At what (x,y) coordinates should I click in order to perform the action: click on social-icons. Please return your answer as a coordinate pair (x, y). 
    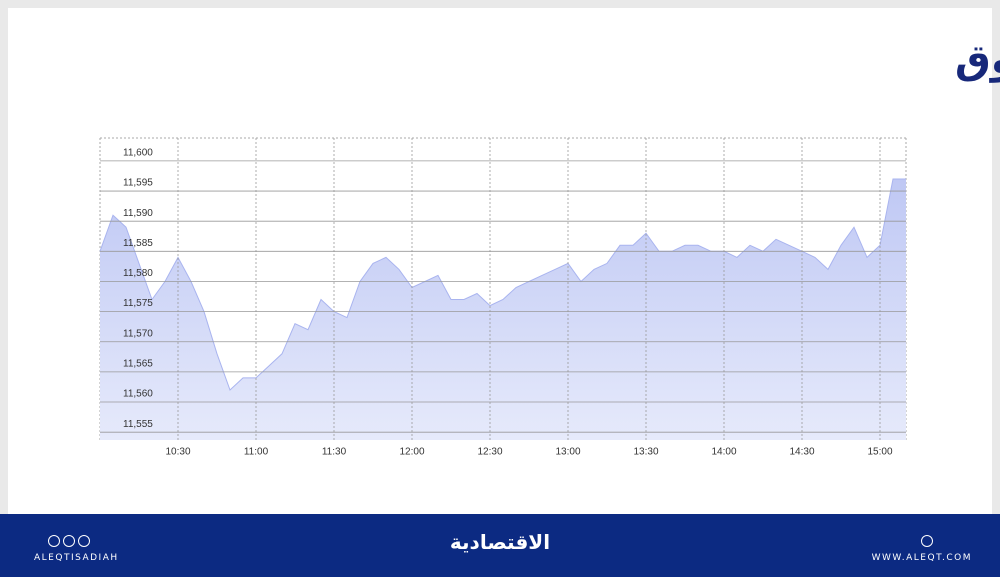
    Looking at the image, I should click on (70, 541).